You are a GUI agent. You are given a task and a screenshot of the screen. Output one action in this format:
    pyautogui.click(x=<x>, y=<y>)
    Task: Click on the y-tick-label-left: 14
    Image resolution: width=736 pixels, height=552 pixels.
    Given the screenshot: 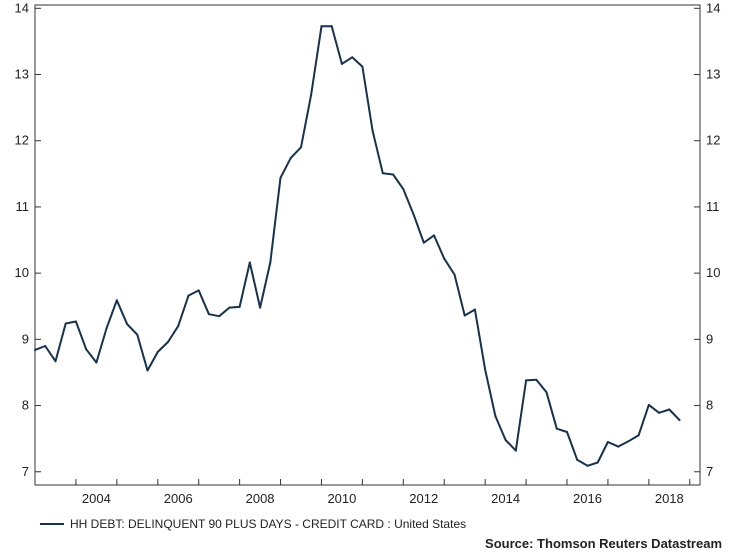 What is the action you would take?
    pyautogui.click(x=22, y=7)
    